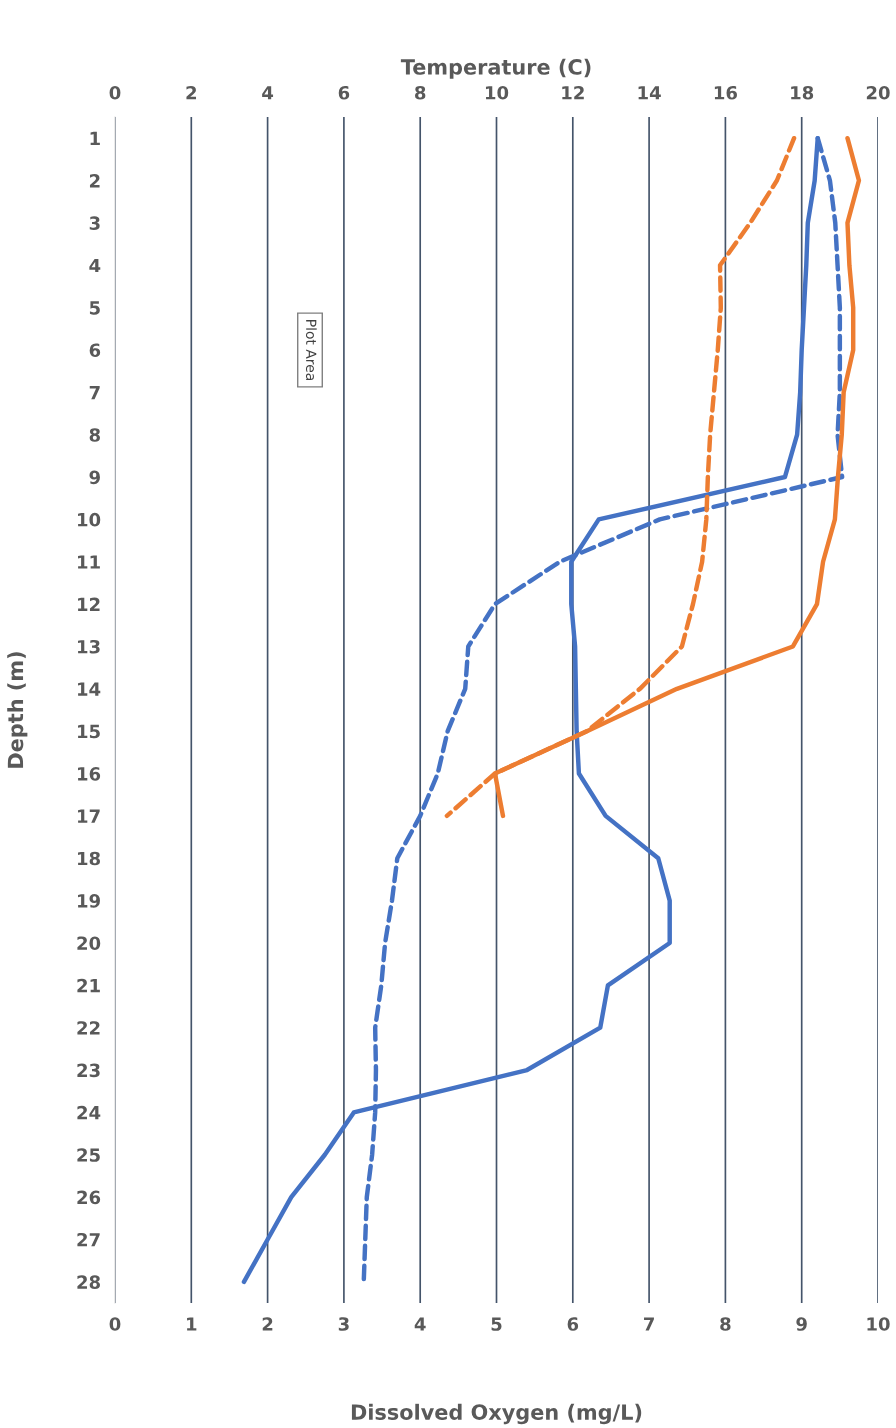 This screenshot has height=1428, width=896. What do you see at coordinates (311, 350) in the screenshot?
I see `annotation: Plot Area` at bounding box center [311, 350].